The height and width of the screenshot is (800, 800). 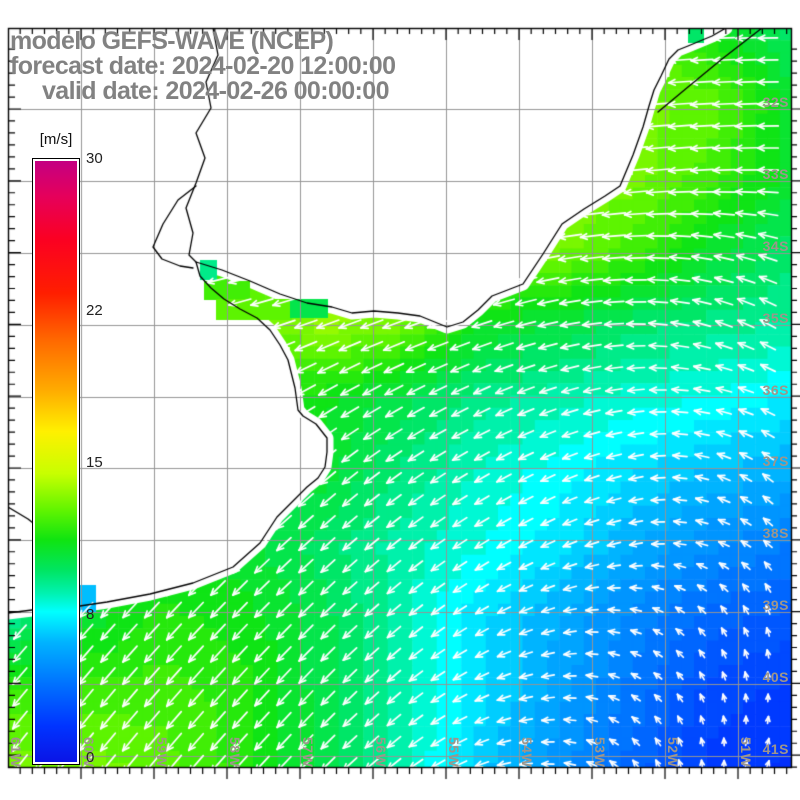 What do you see at coordinates (775, 174) in the screenshot?
I see `lat-label-33S: 33S` at bounding box center [775, 174].